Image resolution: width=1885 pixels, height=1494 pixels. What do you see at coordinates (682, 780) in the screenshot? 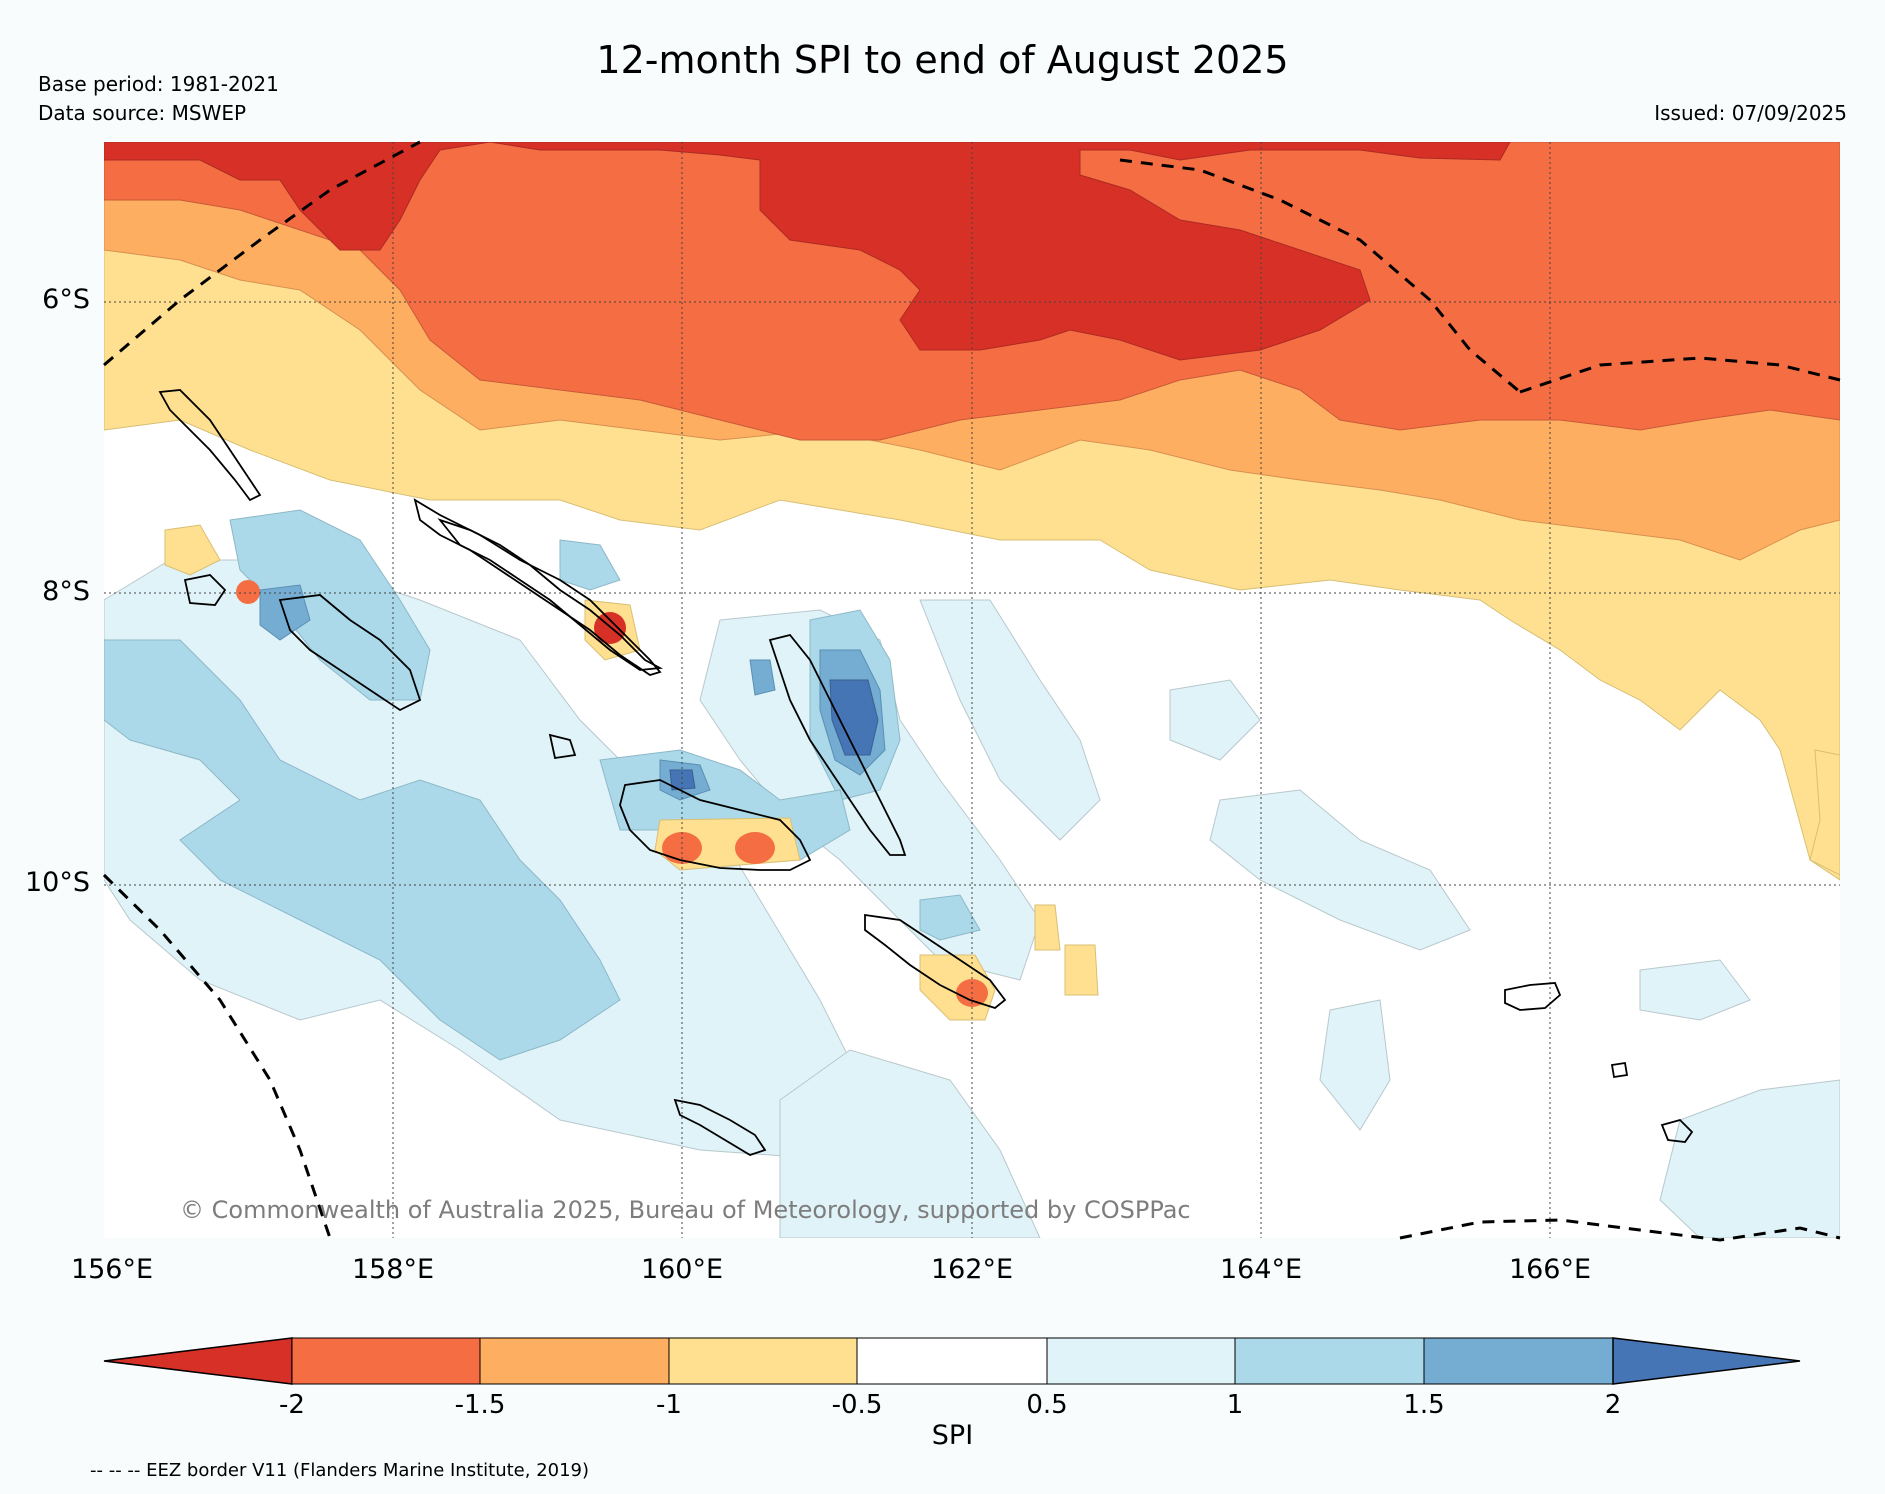
I see `contour-wet-extreme-guadal` at bounding box center [682, 780].